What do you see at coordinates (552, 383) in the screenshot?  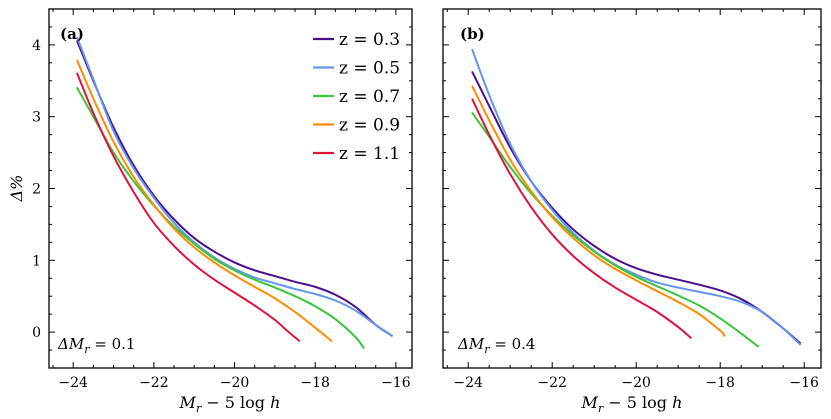 I see `panel-b-xtick-label: −22` at bounding box center [552, 383].